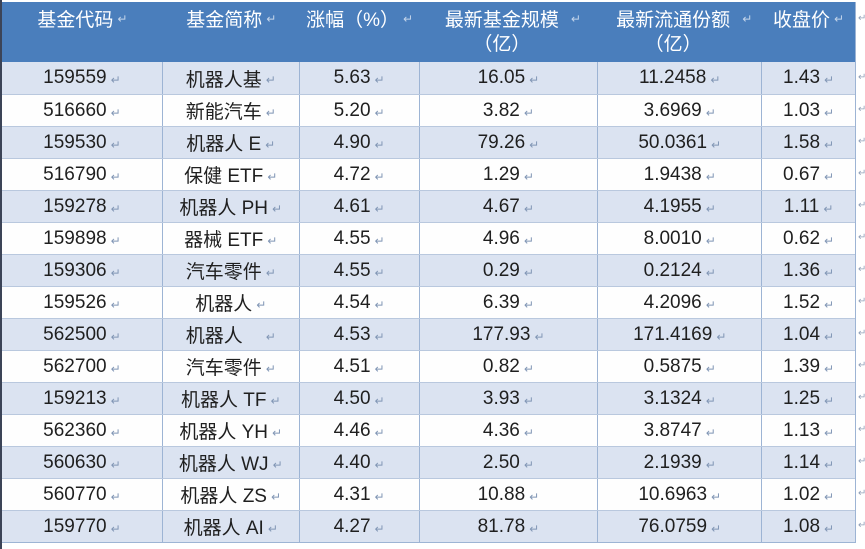 This screenshot has height=549, width=865. What do you see at coordinates (509, 142) in the screenshot?
I see `table-cell-scale: 79.26 ↵` at bounding box center [509, 142].